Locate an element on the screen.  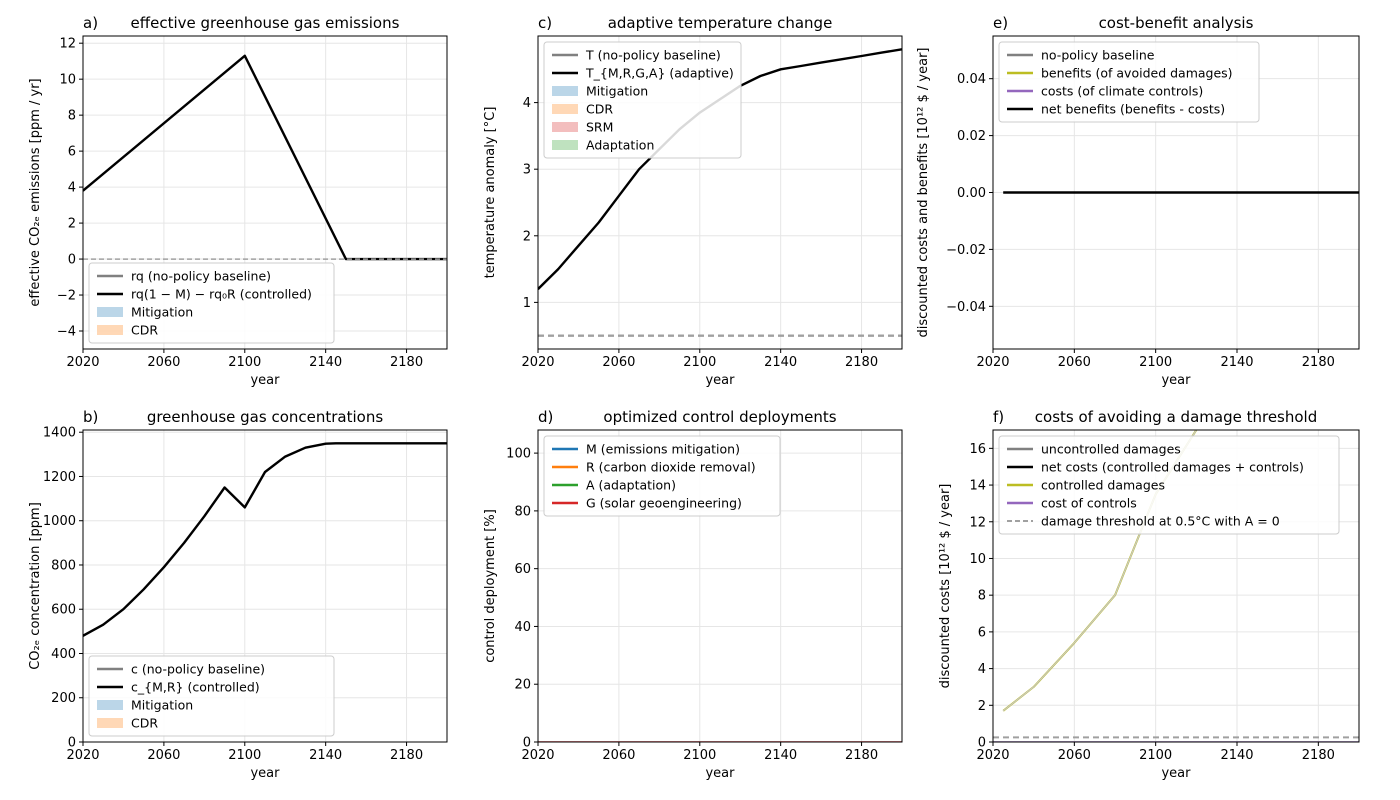
y-tick-label: 60 is located at coordinates (522, 569).